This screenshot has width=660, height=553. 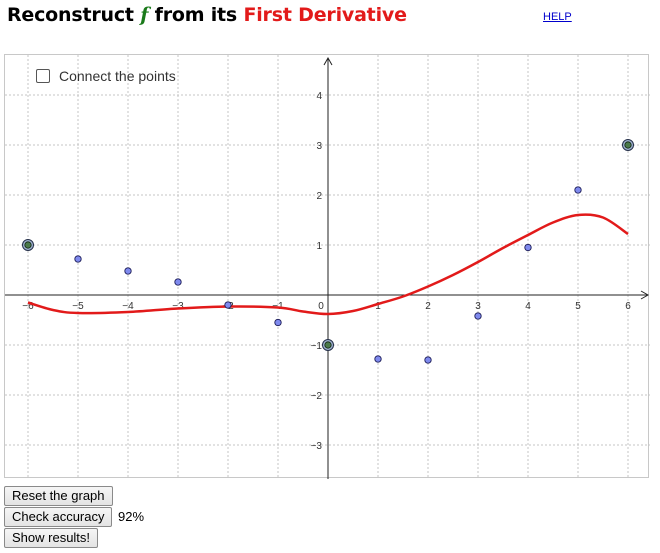 What do you see at coordinates (557, 17) in the screenshot?
I see `help-link: HELP` at bounding box center [557, 17].